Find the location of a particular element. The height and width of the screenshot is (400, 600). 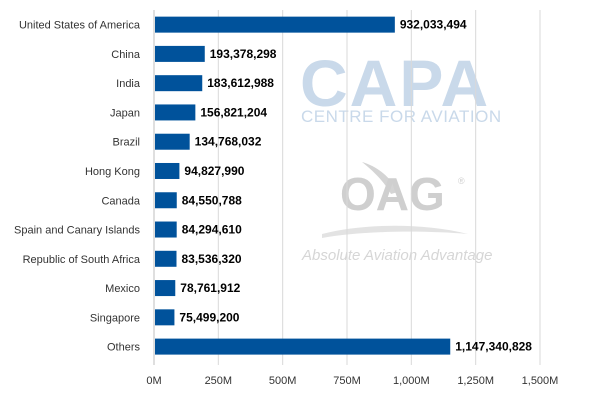

value-label-8: 83,536,320 is located at coordinates (211, 259).